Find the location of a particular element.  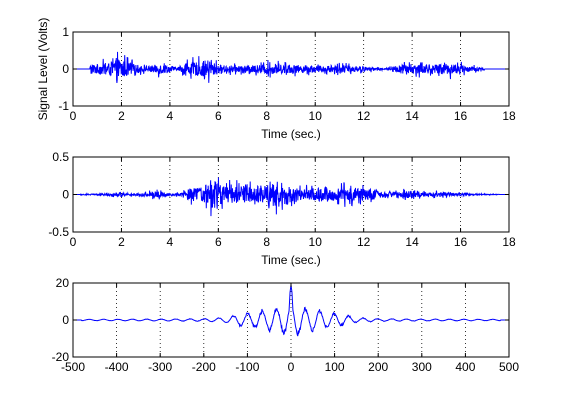

y-axis-label: Signal Level (Volts) is located at coordinates (43, 69).